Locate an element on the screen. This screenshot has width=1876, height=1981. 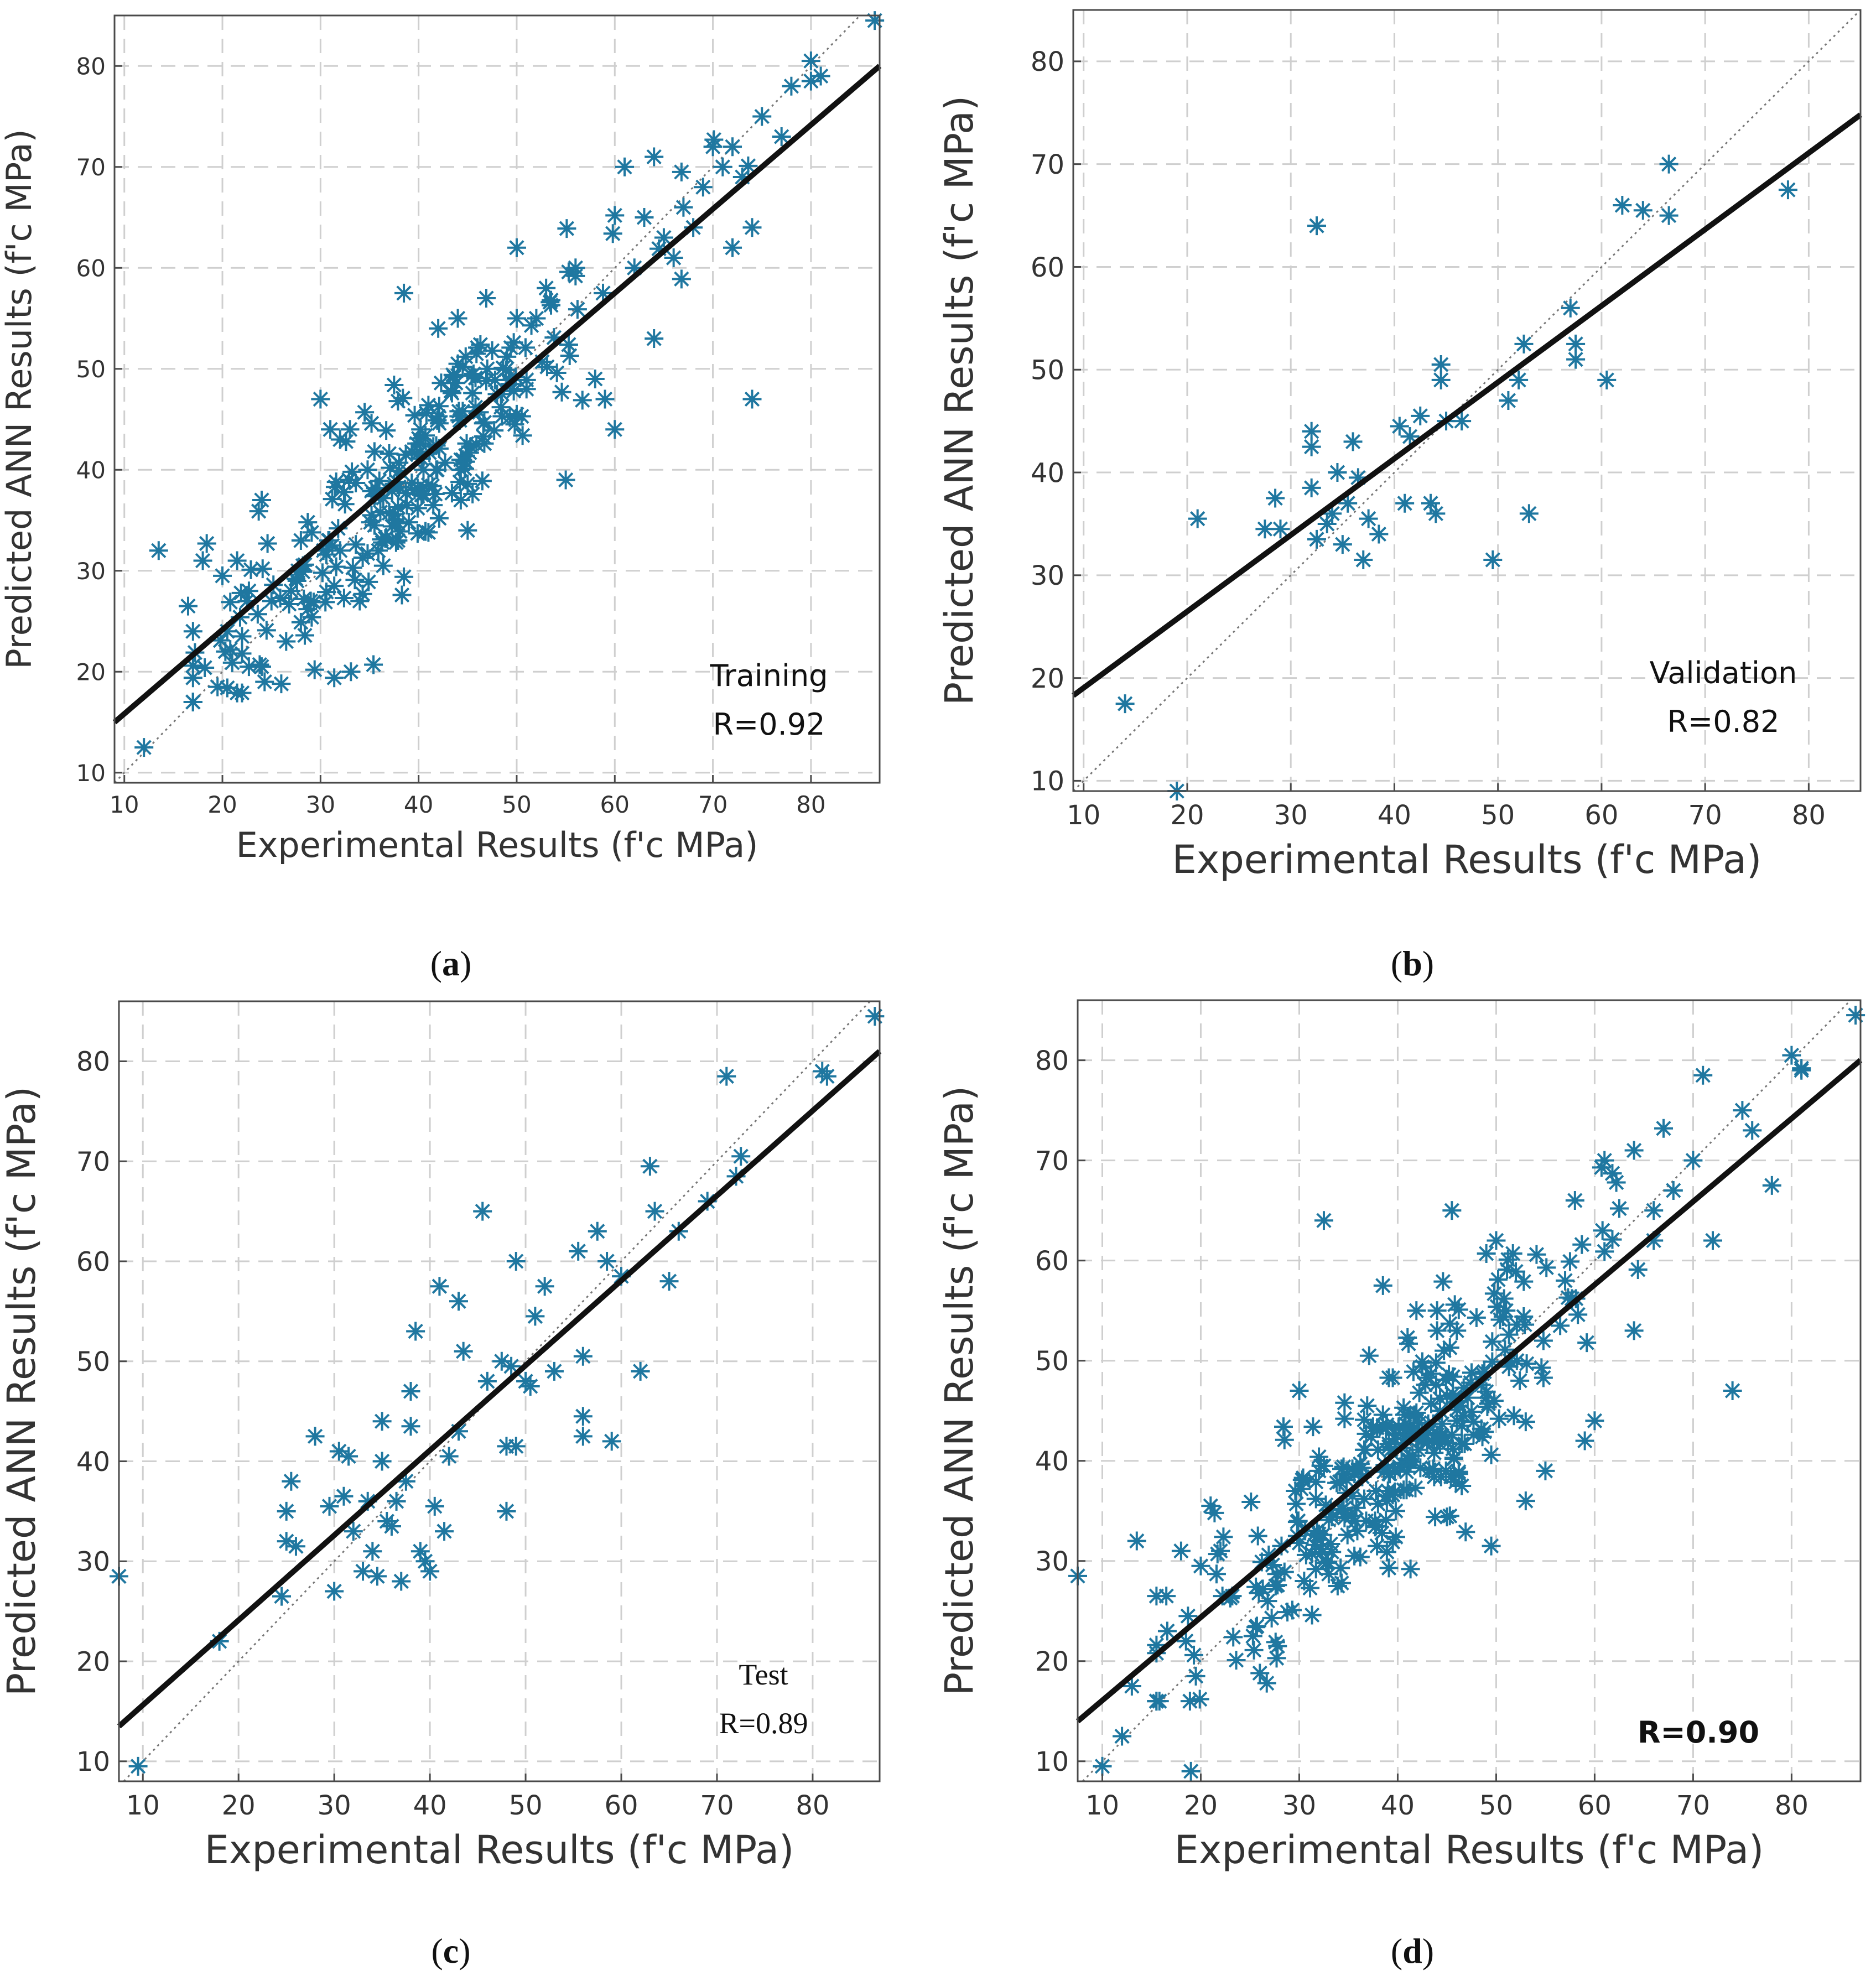
x-axis-label: Experimental Results (f'c MPa) is located at coordinates (1469, 1850).